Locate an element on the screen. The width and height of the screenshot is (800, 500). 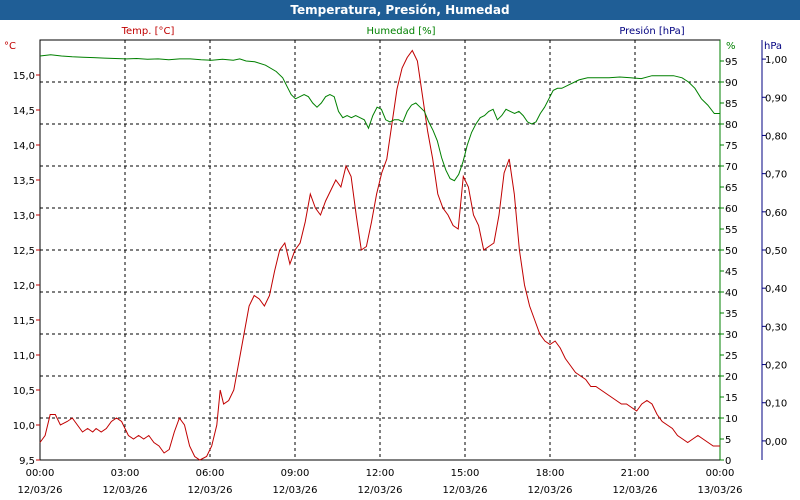
pressure-axis-tick-label: 0,40 is located at coordinates (776, 289).